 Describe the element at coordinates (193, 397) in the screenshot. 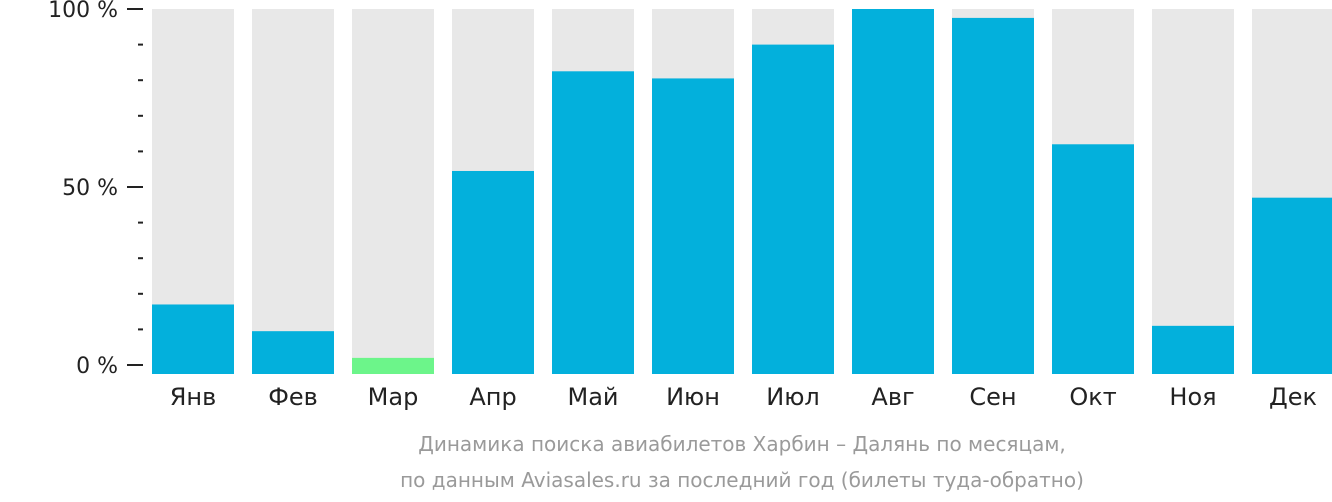

I see `x-tick-label: Янв` at that location.